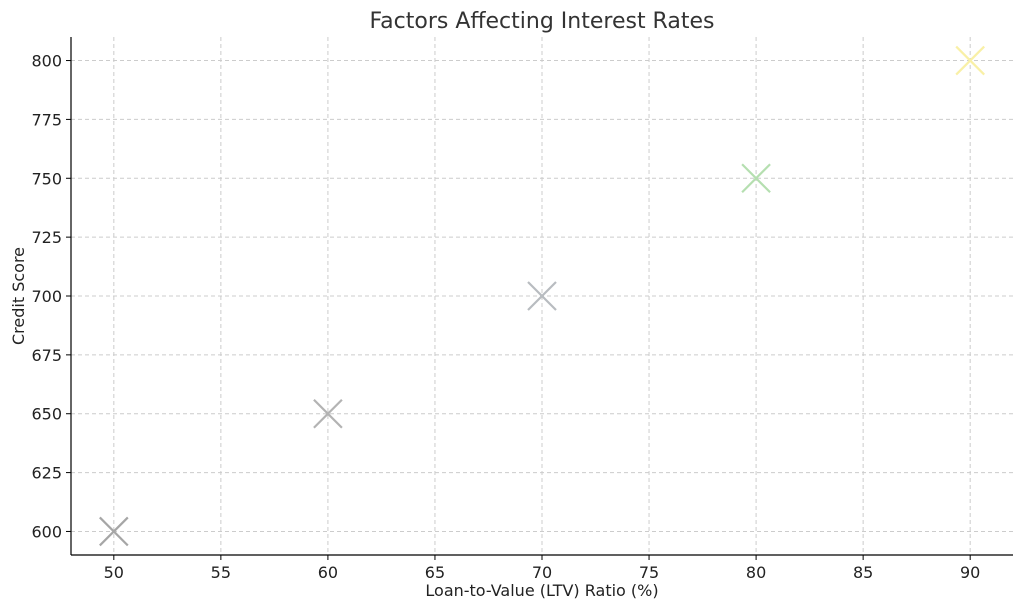 Image resolution: width=1024 pixels, height=610 pixels. I want to click on y-tick-label: 750, so click(46, 178).